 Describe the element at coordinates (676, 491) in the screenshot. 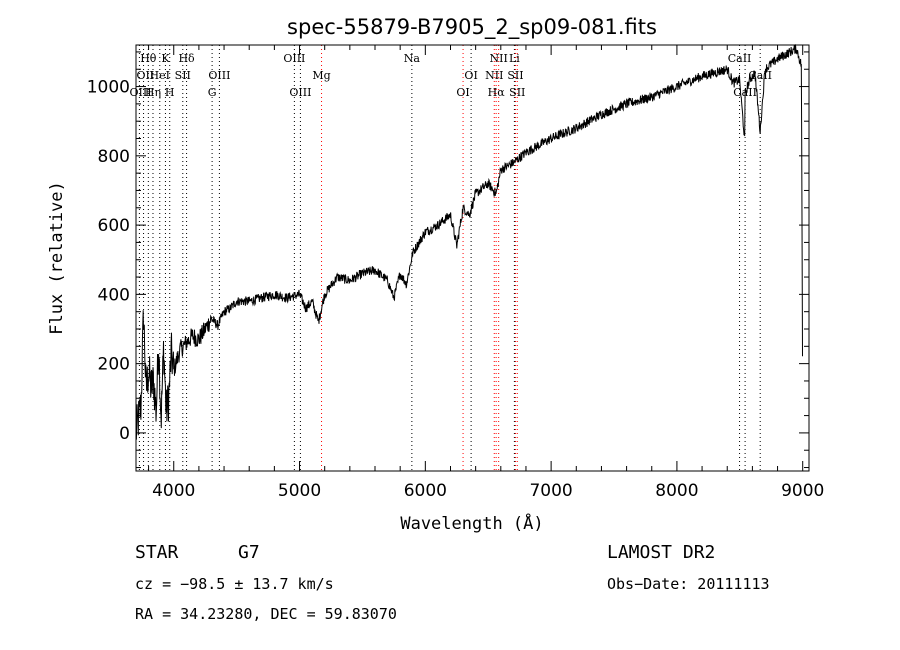

I see `x-tick-label: 8000` at that location.